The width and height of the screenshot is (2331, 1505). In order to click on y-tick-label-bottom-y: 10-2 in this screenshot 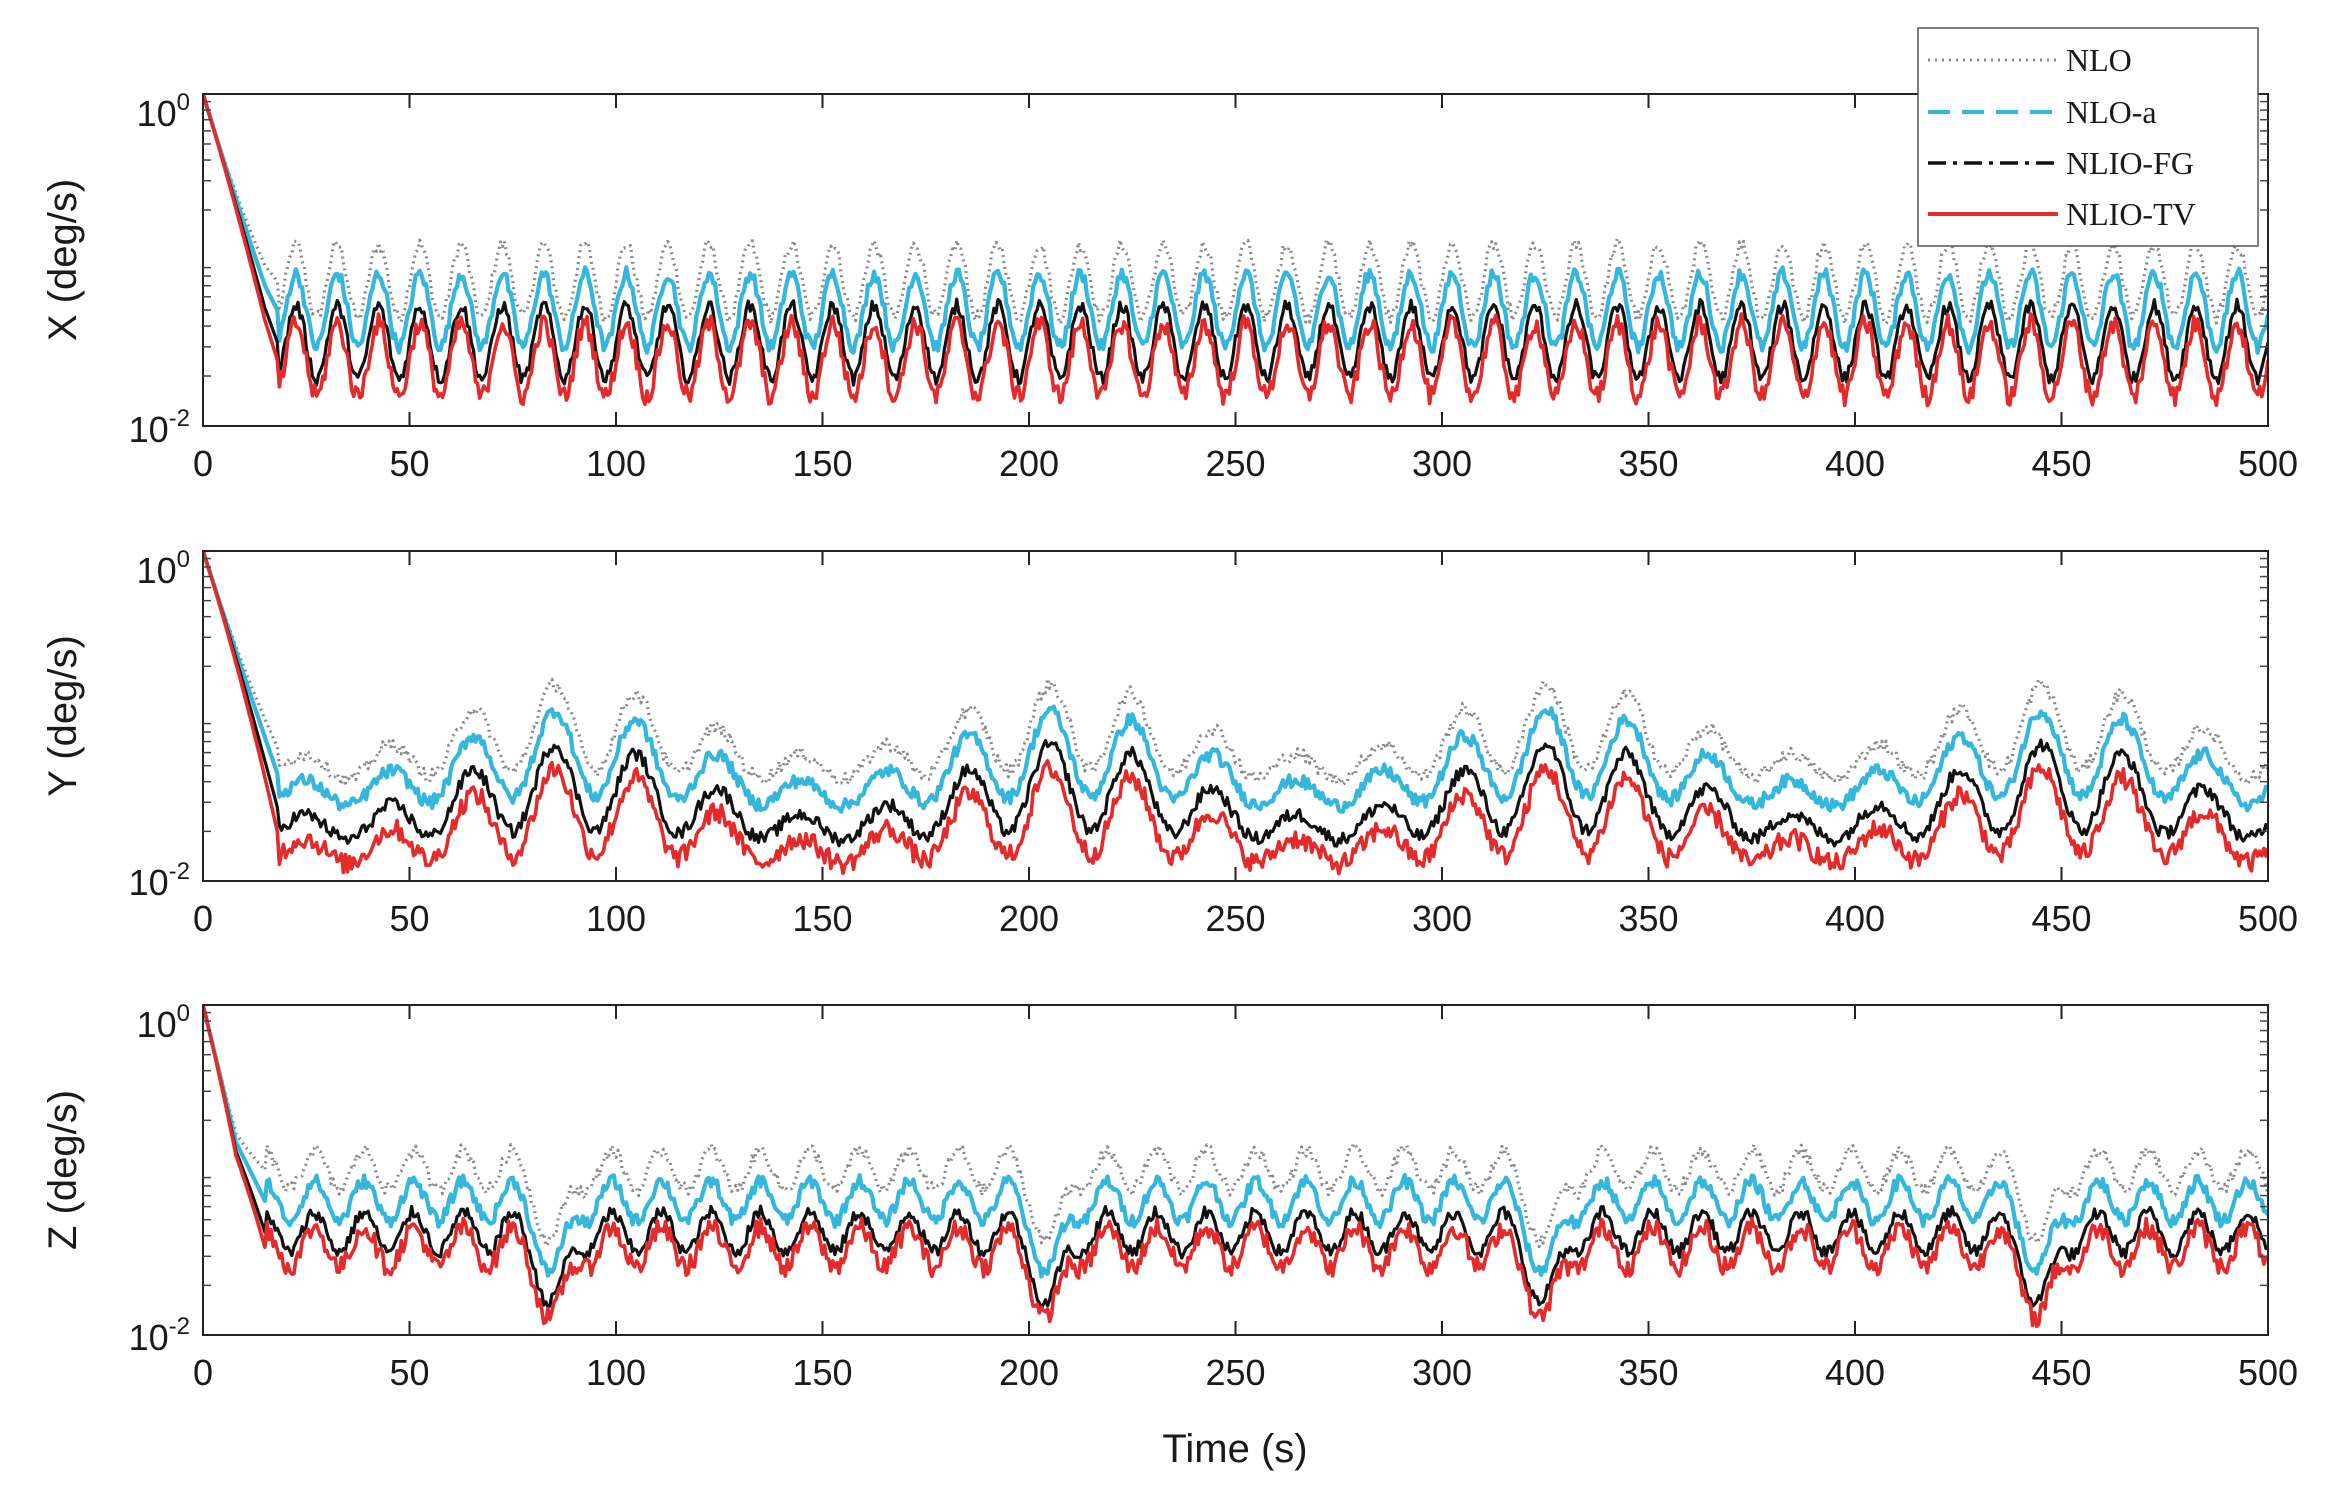, I will do `click(159, 880)`.